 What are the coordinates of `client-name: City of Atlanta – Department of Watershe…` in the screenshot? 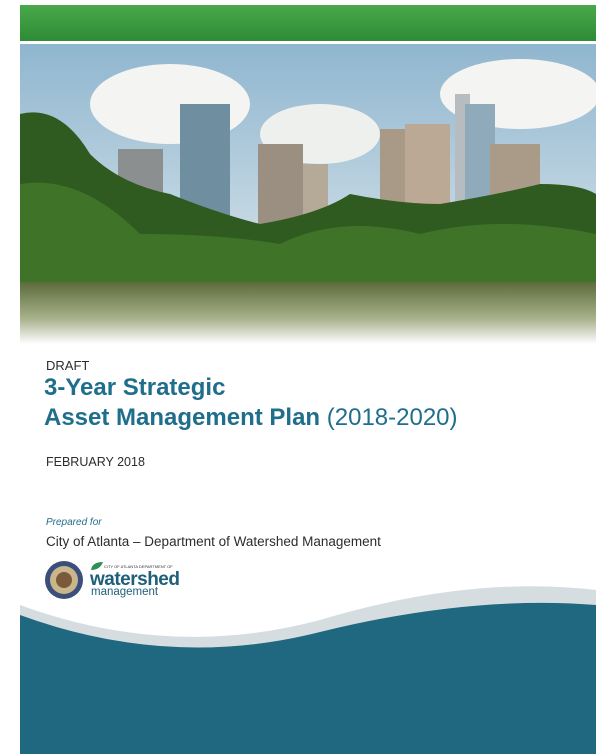 It's located at (213, 541).